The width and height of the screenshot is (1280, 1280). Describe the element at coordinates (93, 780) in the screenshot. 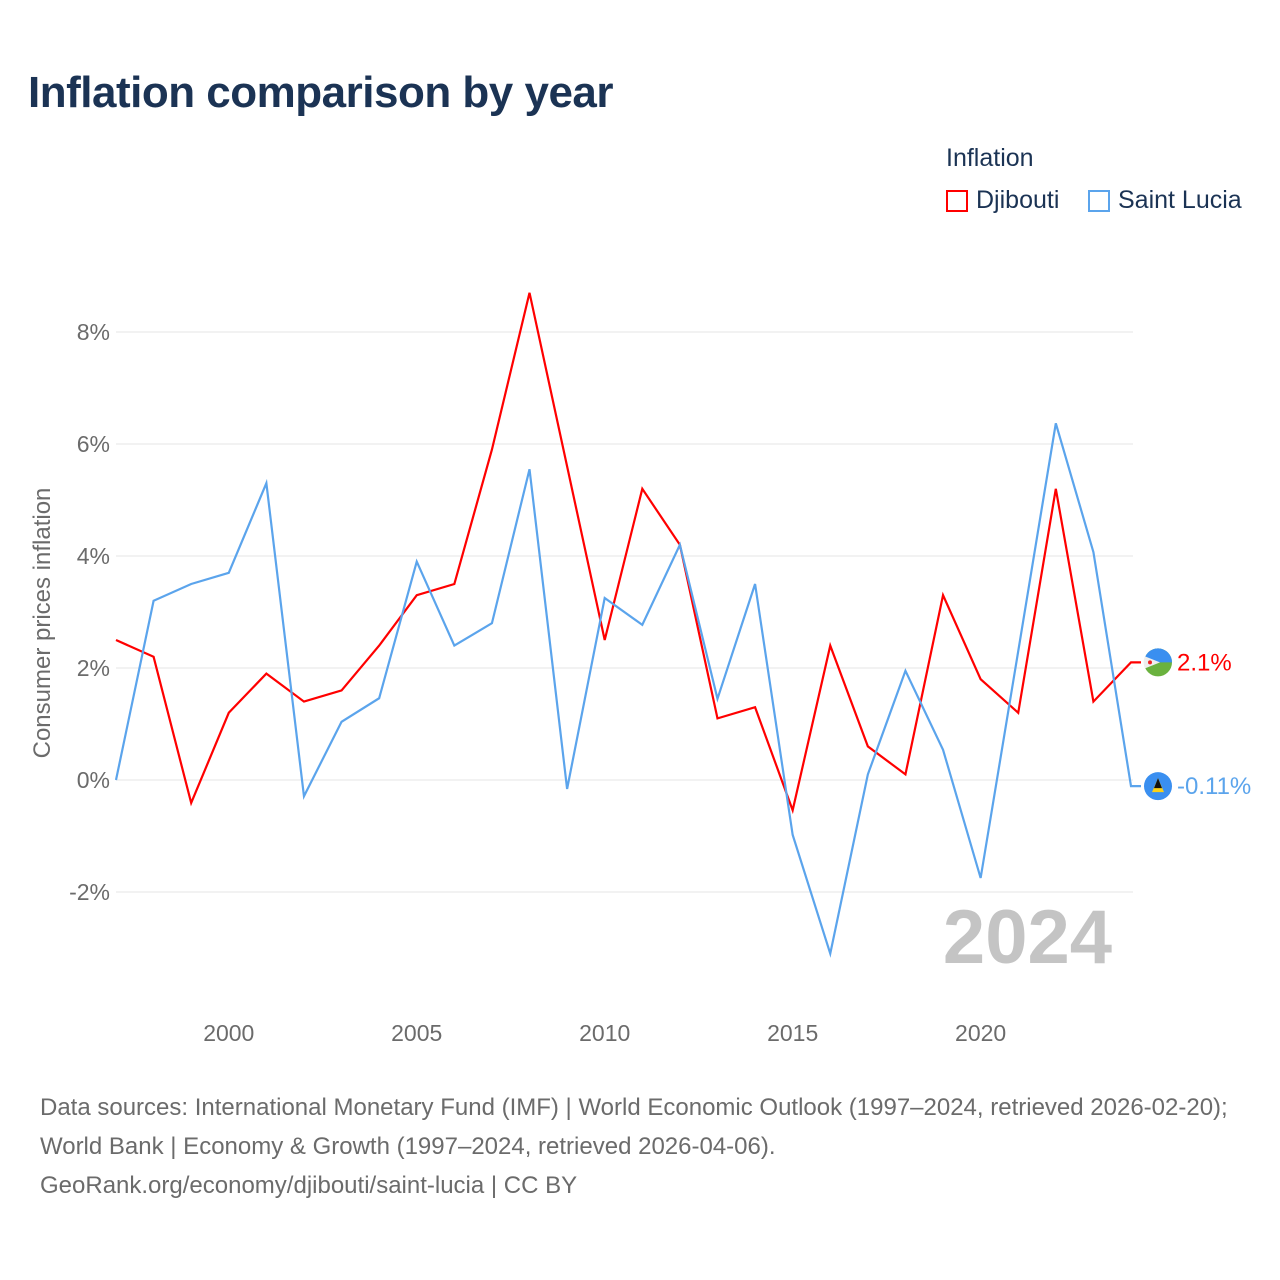

I see `y-tick-label: 0%` at that location.